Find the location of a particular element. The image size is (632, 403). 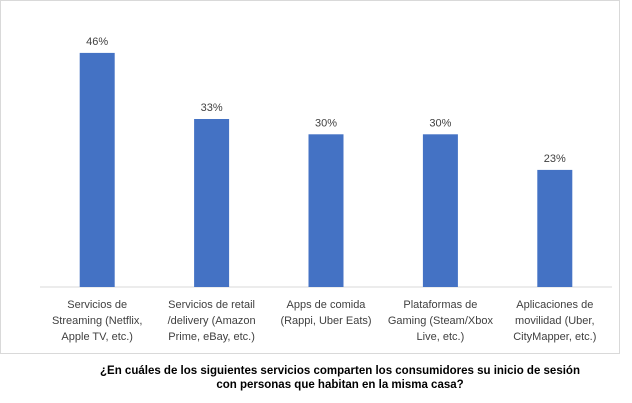

category-label-5-line-1: Aplicaciones de is located at coordinates (554, 305).